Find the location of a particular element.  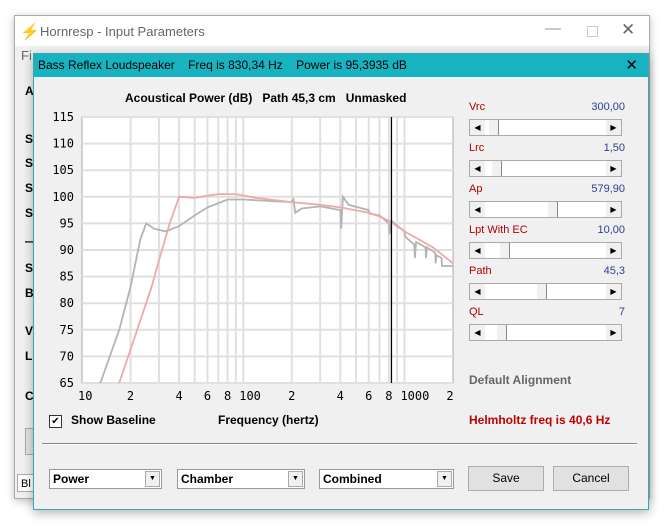

app-lightning-icon: ⚡ is located at coordinates (30, 32).